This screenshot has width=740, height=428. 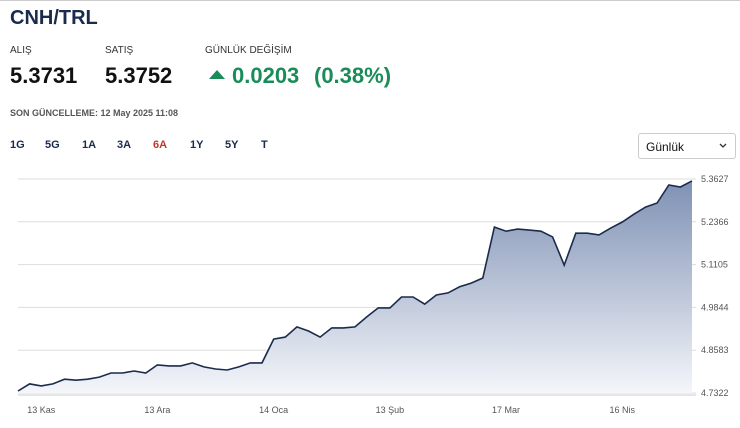 What do you see at coordinates (21, 50) in the screenshot?
I see `bid-label: ALIŞ` at bounding box center [21, 50].